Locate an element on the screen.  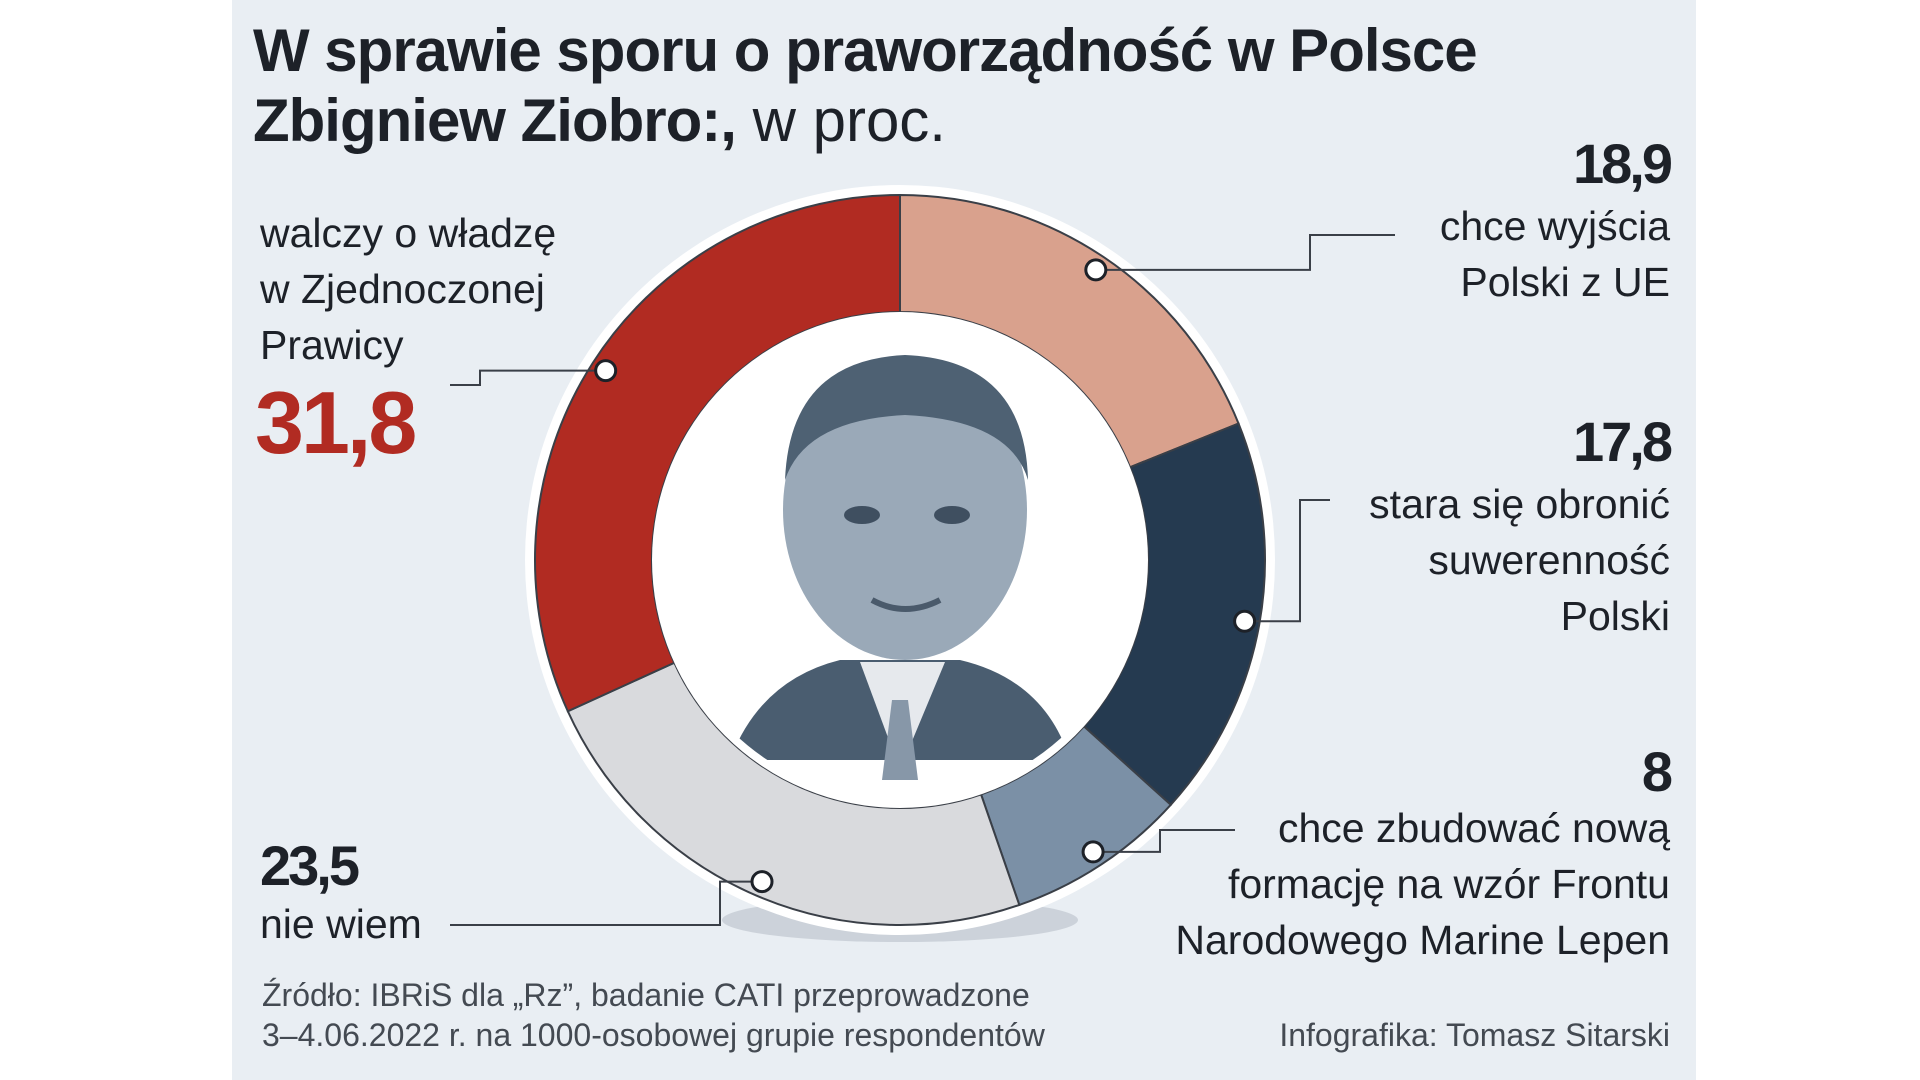
value-s3: 23,5 is located at coordinates (310, 865).